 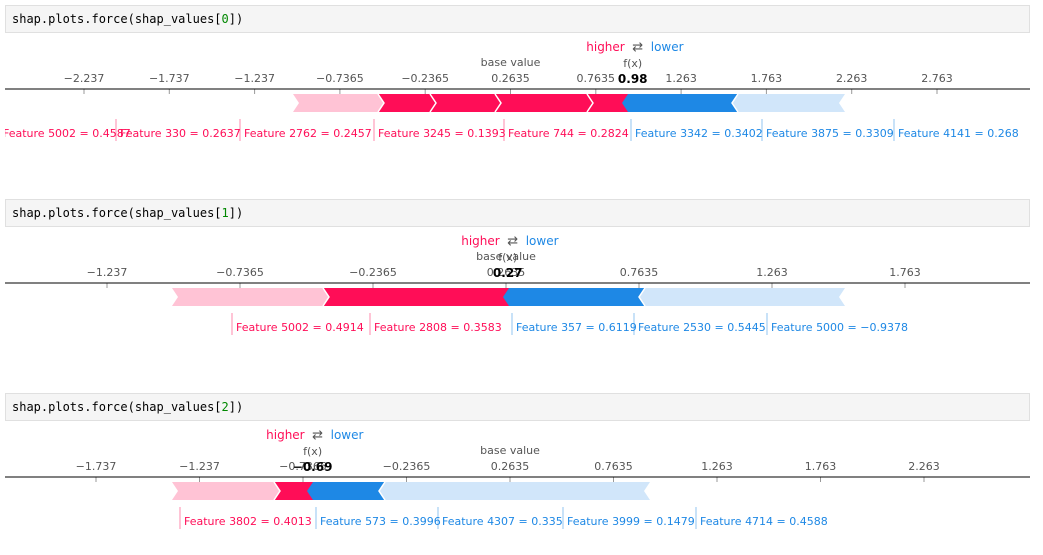 What do you see at coordinates (225, 19) in the screenshot?
I see `code-index-number: 0` at bounding box center [225, 19].